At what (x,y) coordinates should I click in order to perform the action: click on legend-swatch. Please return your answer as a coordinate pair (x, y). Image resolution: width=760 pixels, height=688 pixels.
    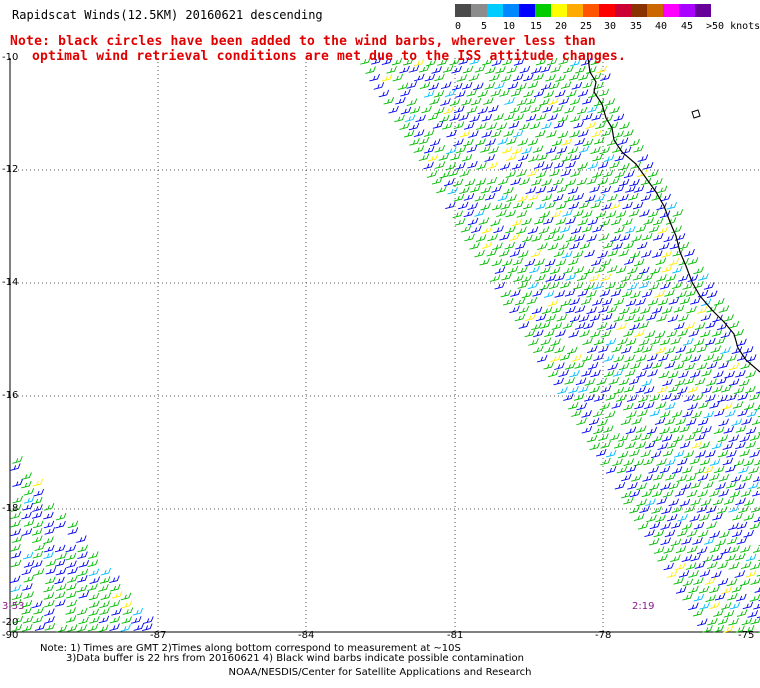
    Looking at the image, I should click on (591, 10).